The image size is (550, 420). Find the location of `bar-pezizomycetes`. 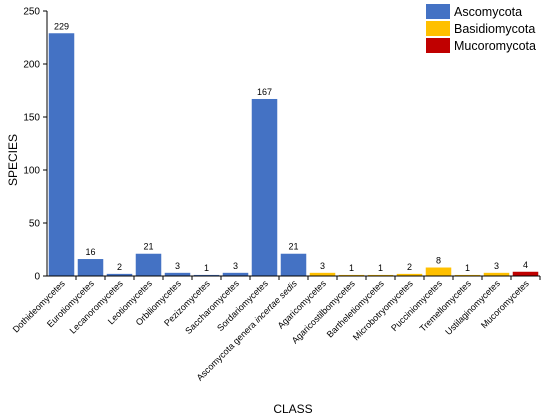

bar-pezizomycetes is located at coordinates (206, 275).